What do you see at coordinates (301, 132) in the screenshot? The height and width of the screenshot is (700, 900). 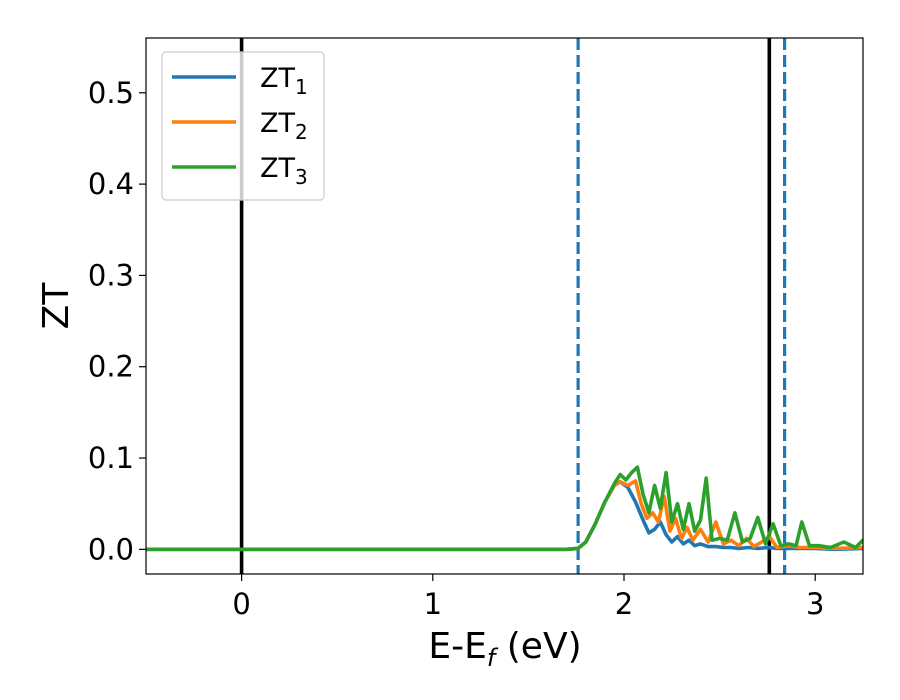 I see `legend-label-subscript: 2` at bounding box center [301, 132].